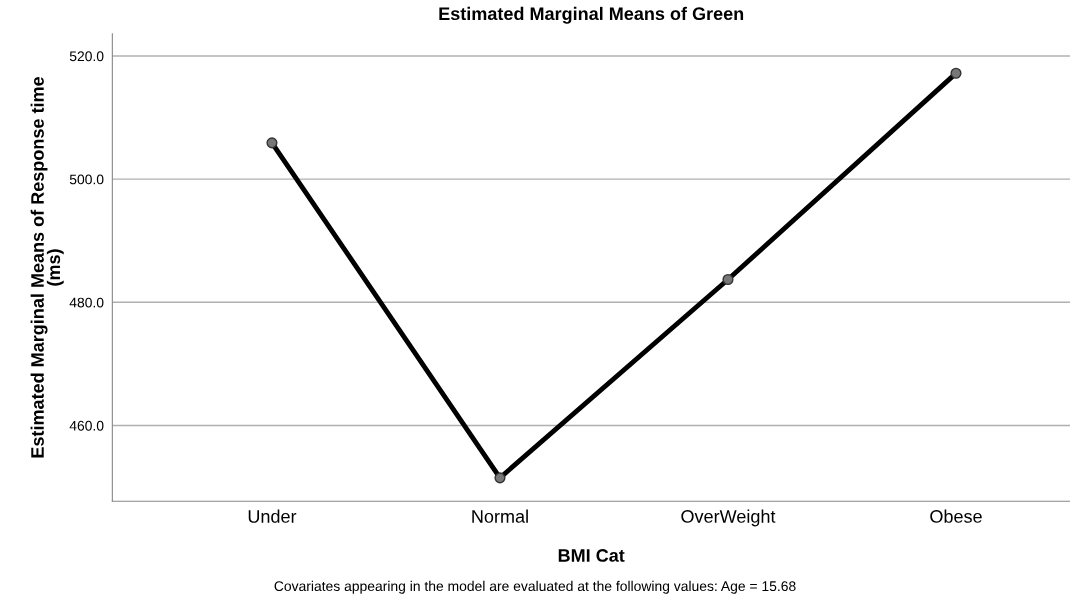 This screenshot has height=615, width=1070. I want to click on x-tick-label: Obese, so click(956, 516).